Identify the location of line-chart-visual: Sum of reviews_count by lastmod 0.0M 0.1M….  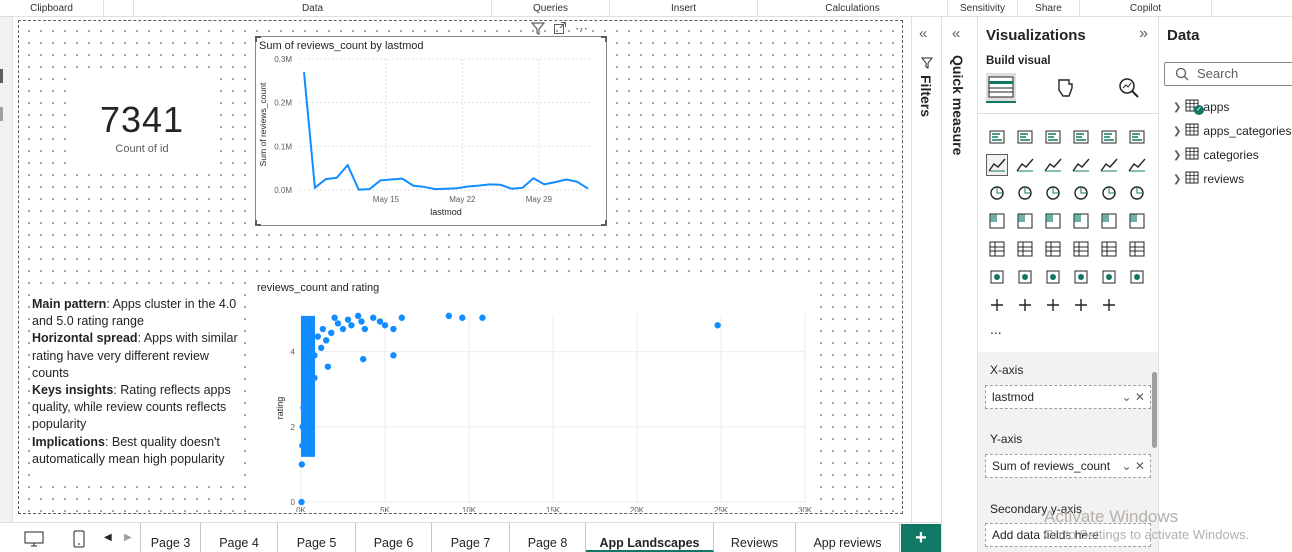
(431, 131).